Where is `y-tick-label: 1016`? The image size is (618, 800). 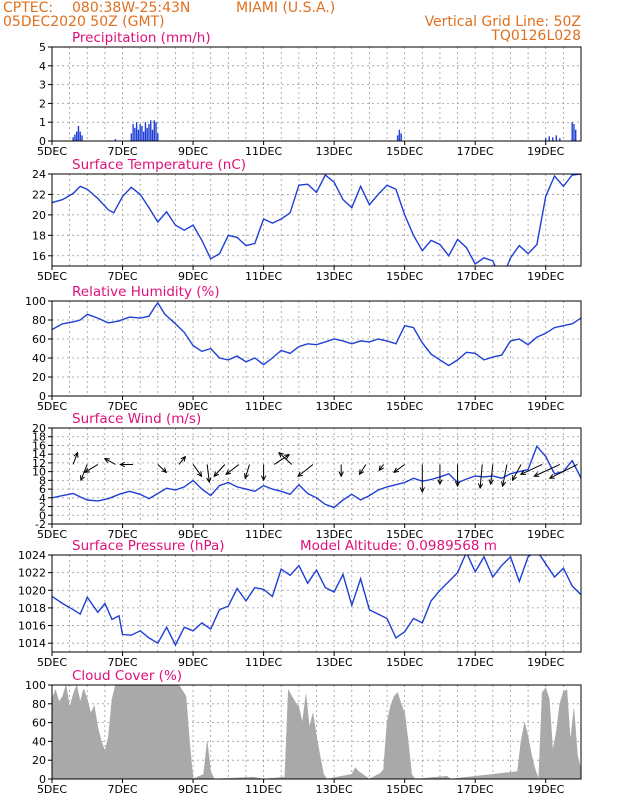
y-tick-label: 1016 is located at coordinates (32, 626).